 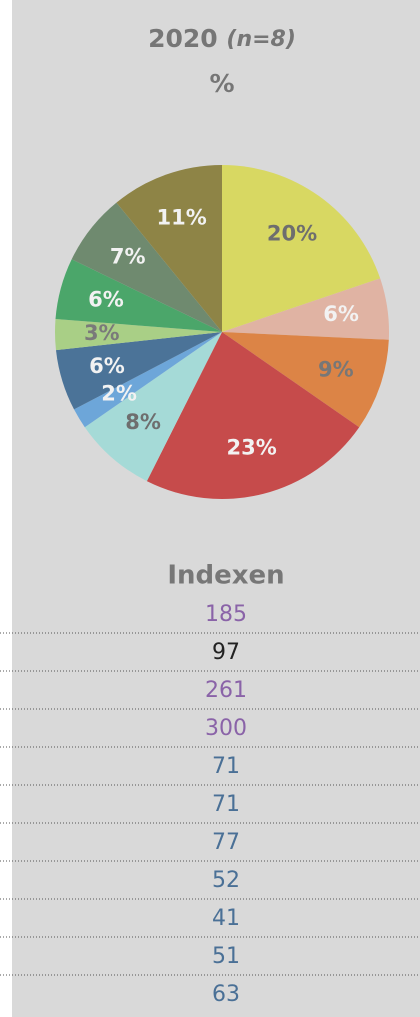 What do you see at coordinates (226, 918) in the screenshot?
I see `index-value: 41` at bounding box center [226, 918].